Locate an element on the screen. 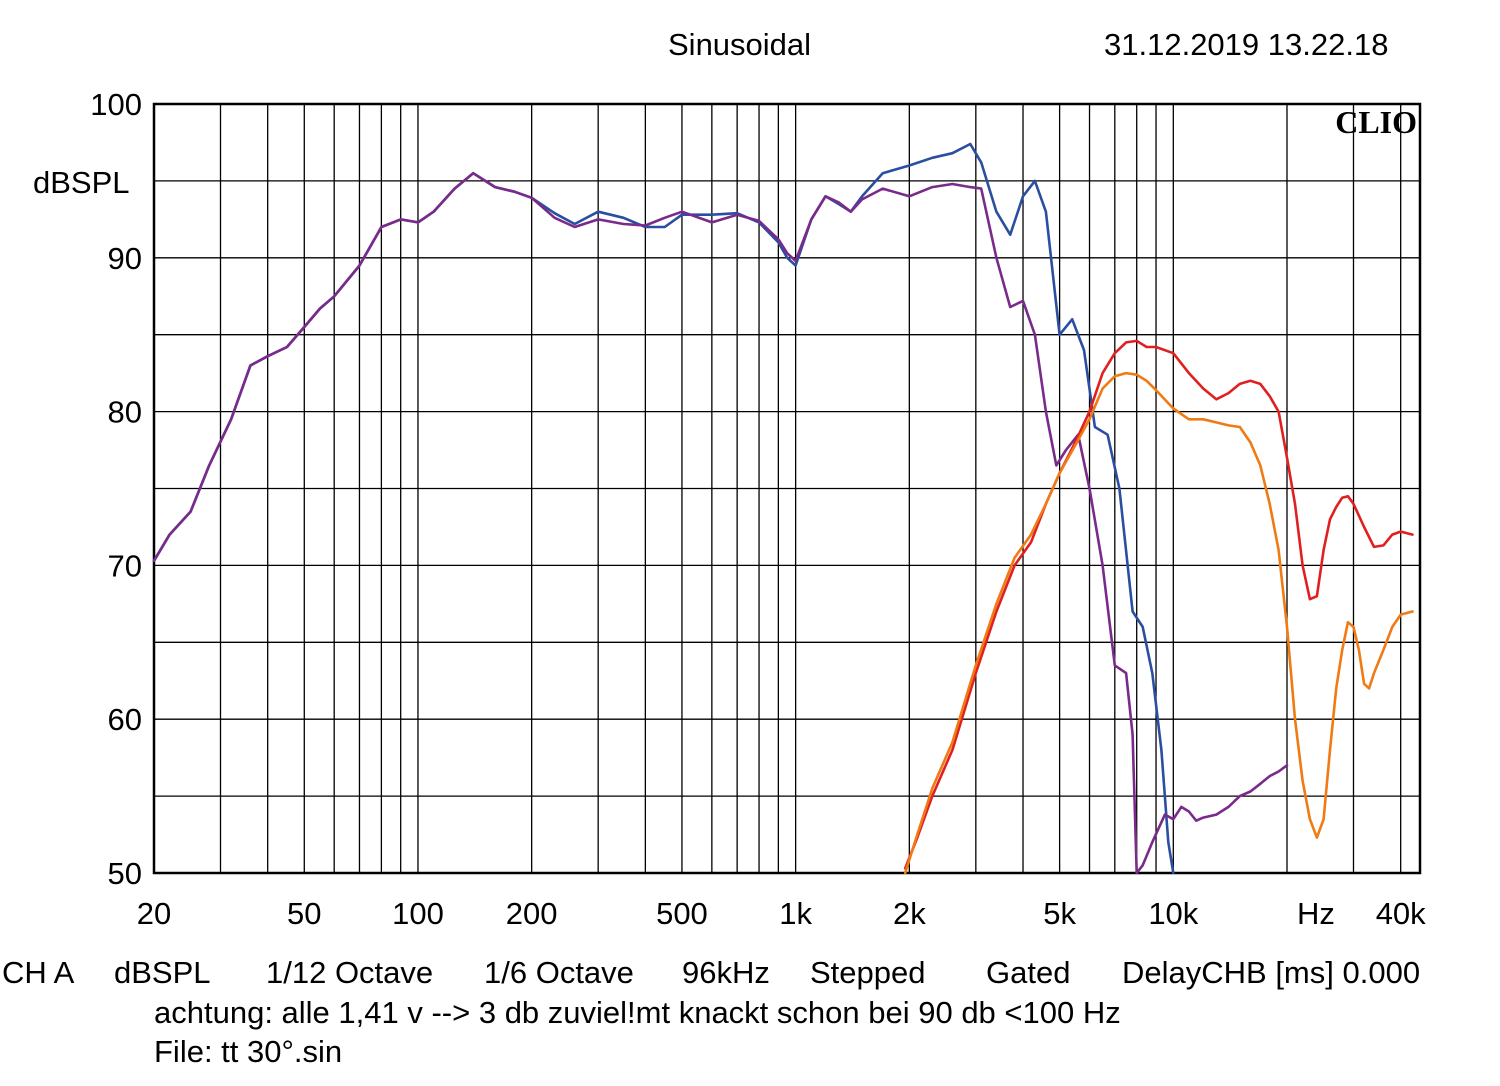 This screenshot has width=1500, height=1086. x-tick-label: 10k is located at coordinates (1173, 913).